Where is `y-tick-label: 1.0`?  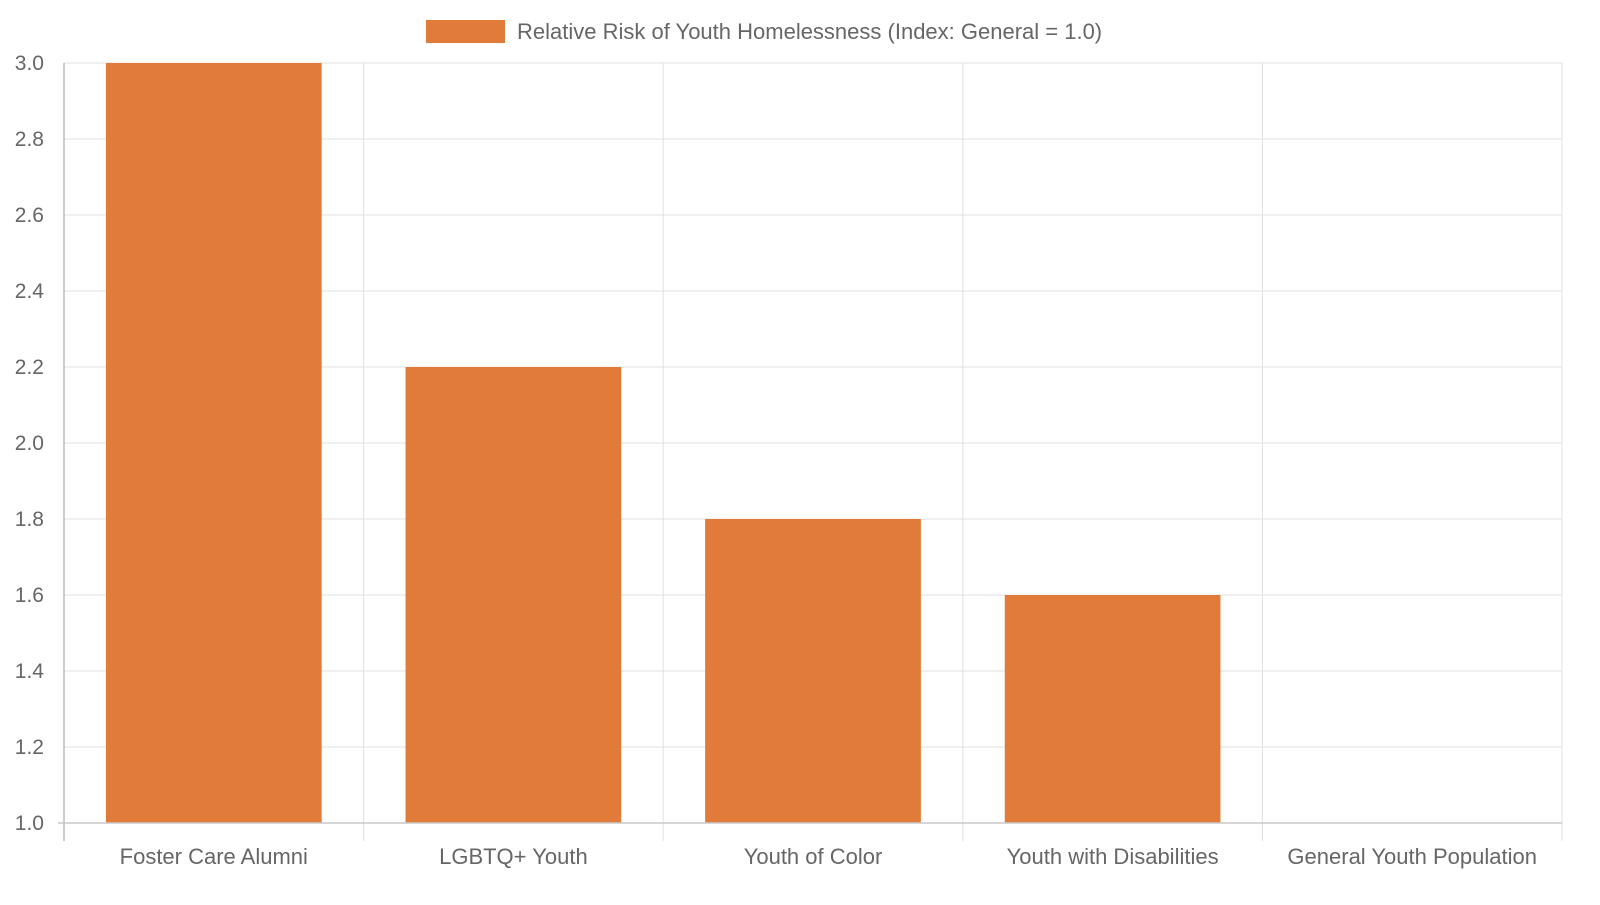
y-tick-label: 1.0 is located at coordinates (29, 823).